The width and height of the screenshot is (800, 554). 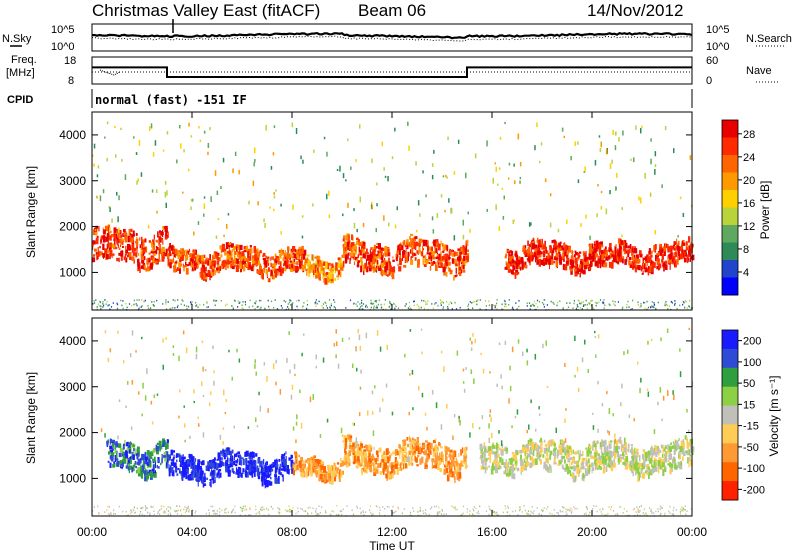 What do you see at coordinates (70, 61) in the screenshot?
I see `freq-tick-top: 18` at bounding box center [70, 61].